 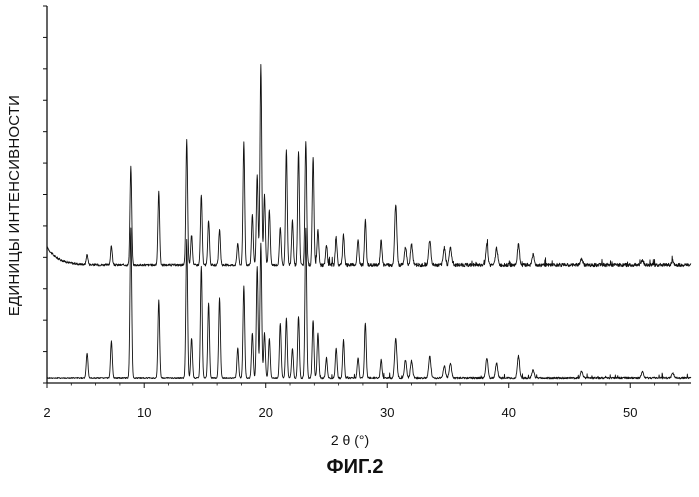 I want to click on x-tick-label: 50, so click(x=630, y=412).